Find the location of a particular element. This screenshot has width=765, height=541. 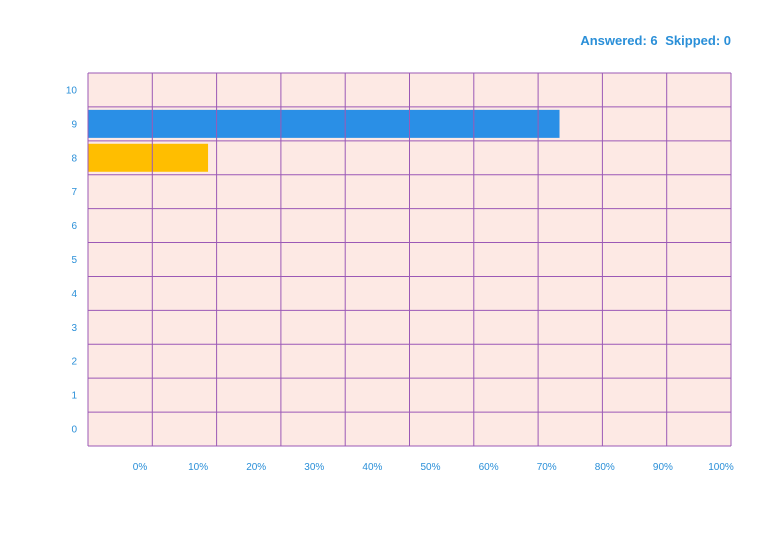

answered-count: Answered: 6 is located at coordinates (619, 40).